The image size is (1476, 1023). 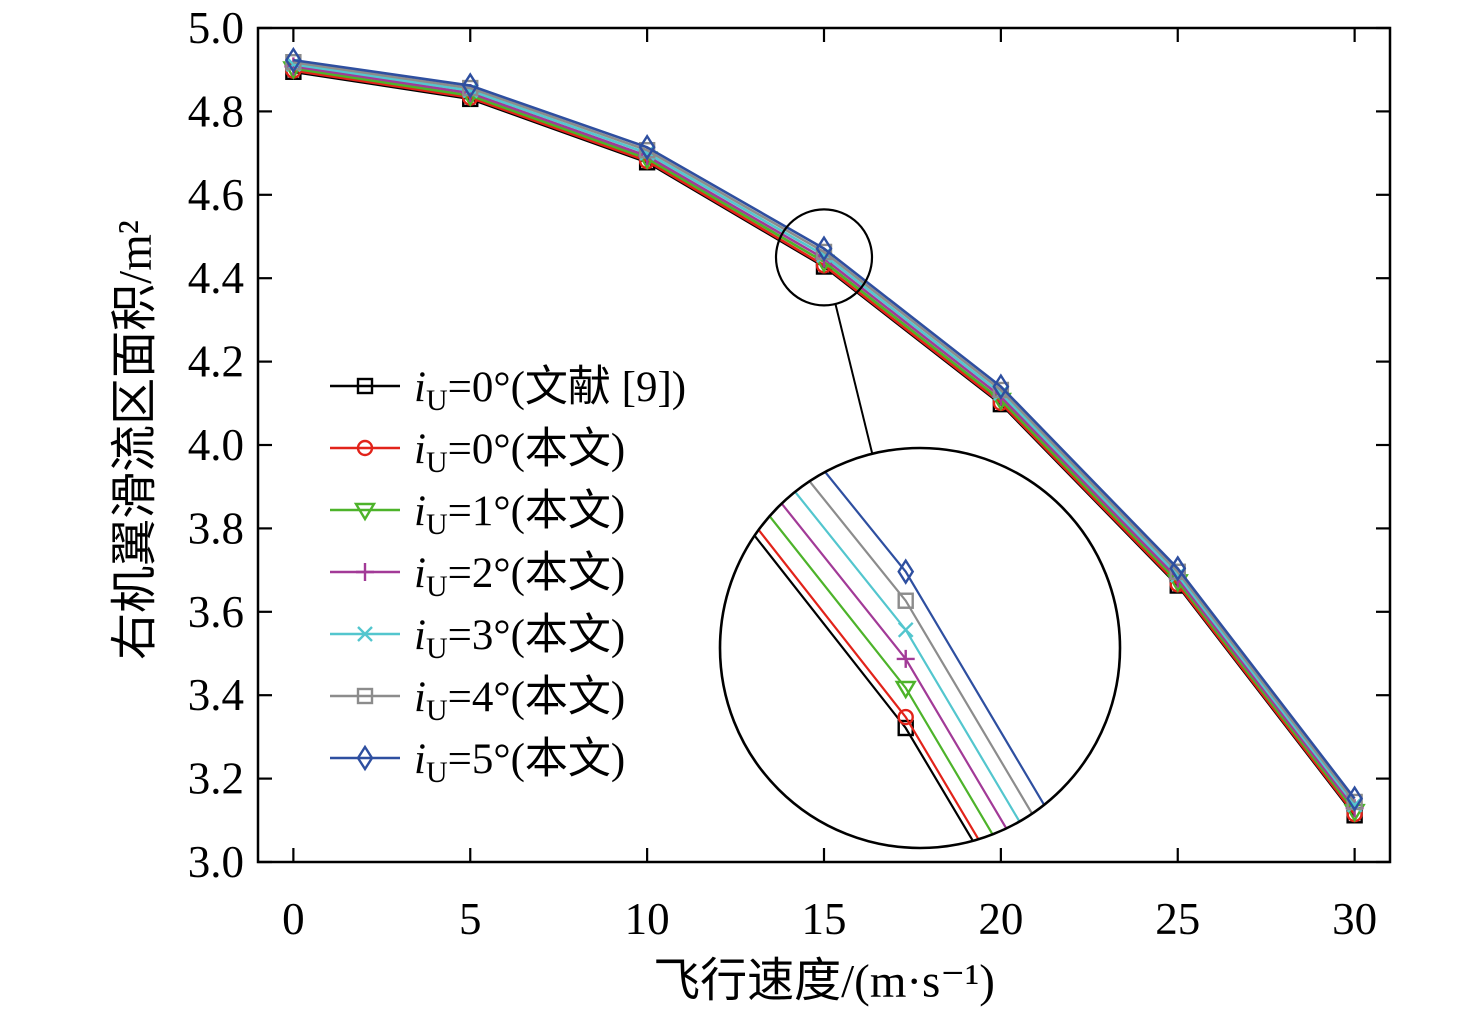 What do you see at coordinates (135, 440) in the screenshot?
I see `y-axis-label: 右机翼滑流区面积/m²` at bounding box center [135, 440].